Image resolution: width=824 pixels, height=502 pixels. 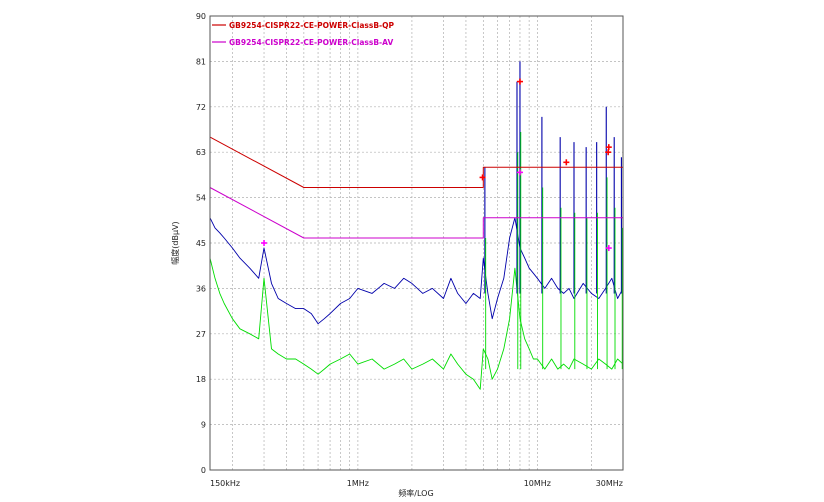 What do you see at coordinates (537, 483) in the screenshot?
I see `x-tick-label: 10MHz` at bounding box center [537, 483].